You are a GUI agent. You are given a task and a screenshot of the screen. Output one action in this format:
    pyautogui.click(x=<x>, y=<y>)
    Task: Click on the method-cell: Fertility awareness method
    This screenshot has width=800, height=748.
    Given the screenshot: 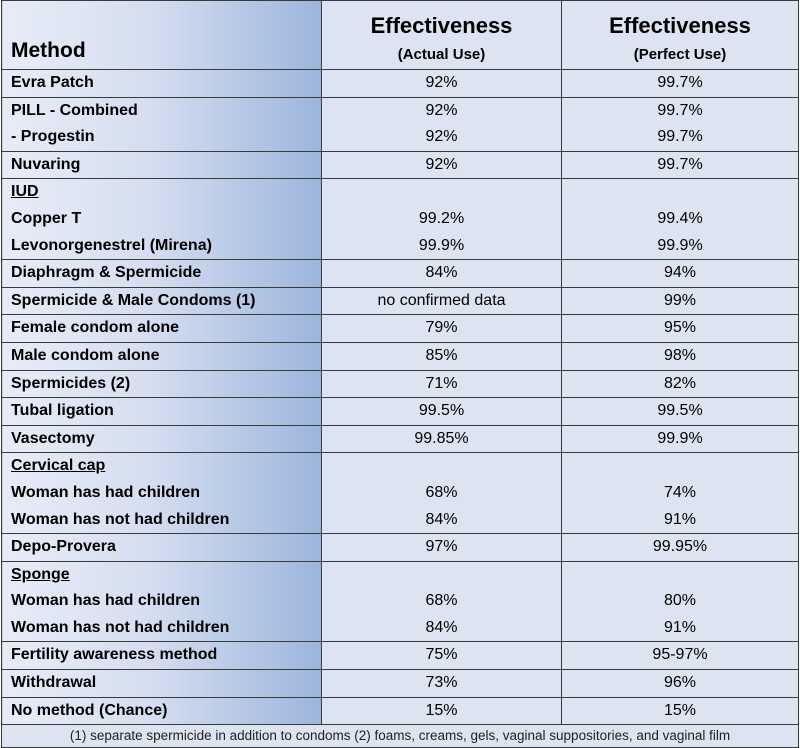 What is the action you would take?
    pyautogui.click(x=161, y=656)
    